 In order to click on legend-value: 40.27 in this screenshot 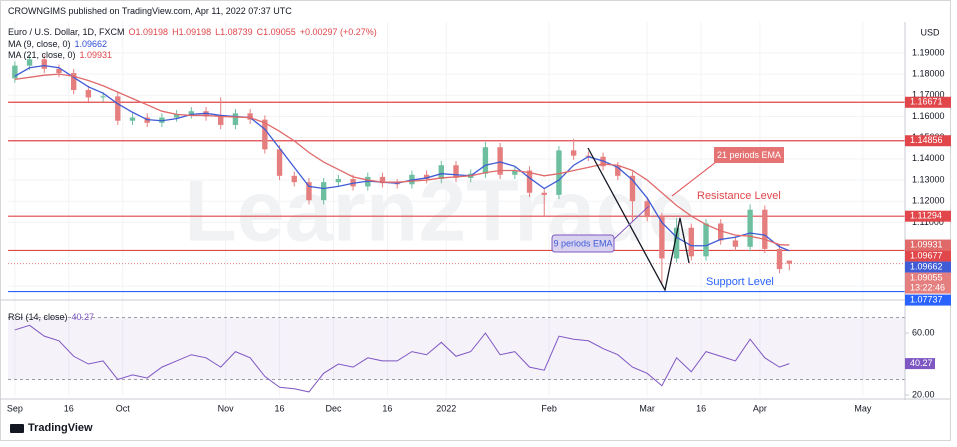, I will do `click(83, 317)`.